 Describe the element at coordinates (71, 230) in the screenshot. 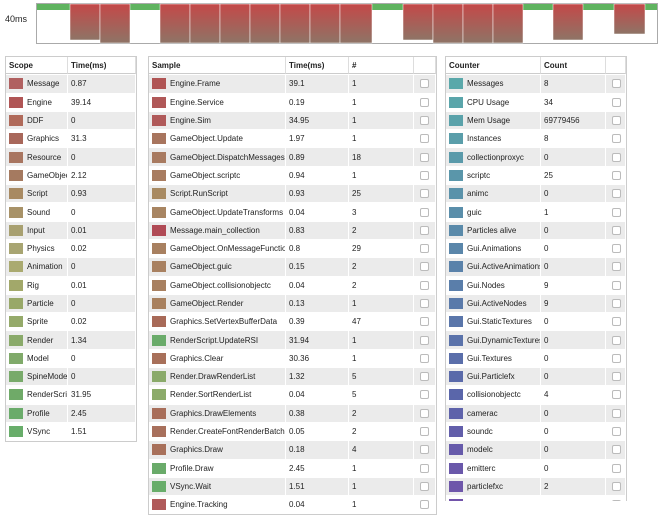

I see `table-row: Input 0.01` at that location.